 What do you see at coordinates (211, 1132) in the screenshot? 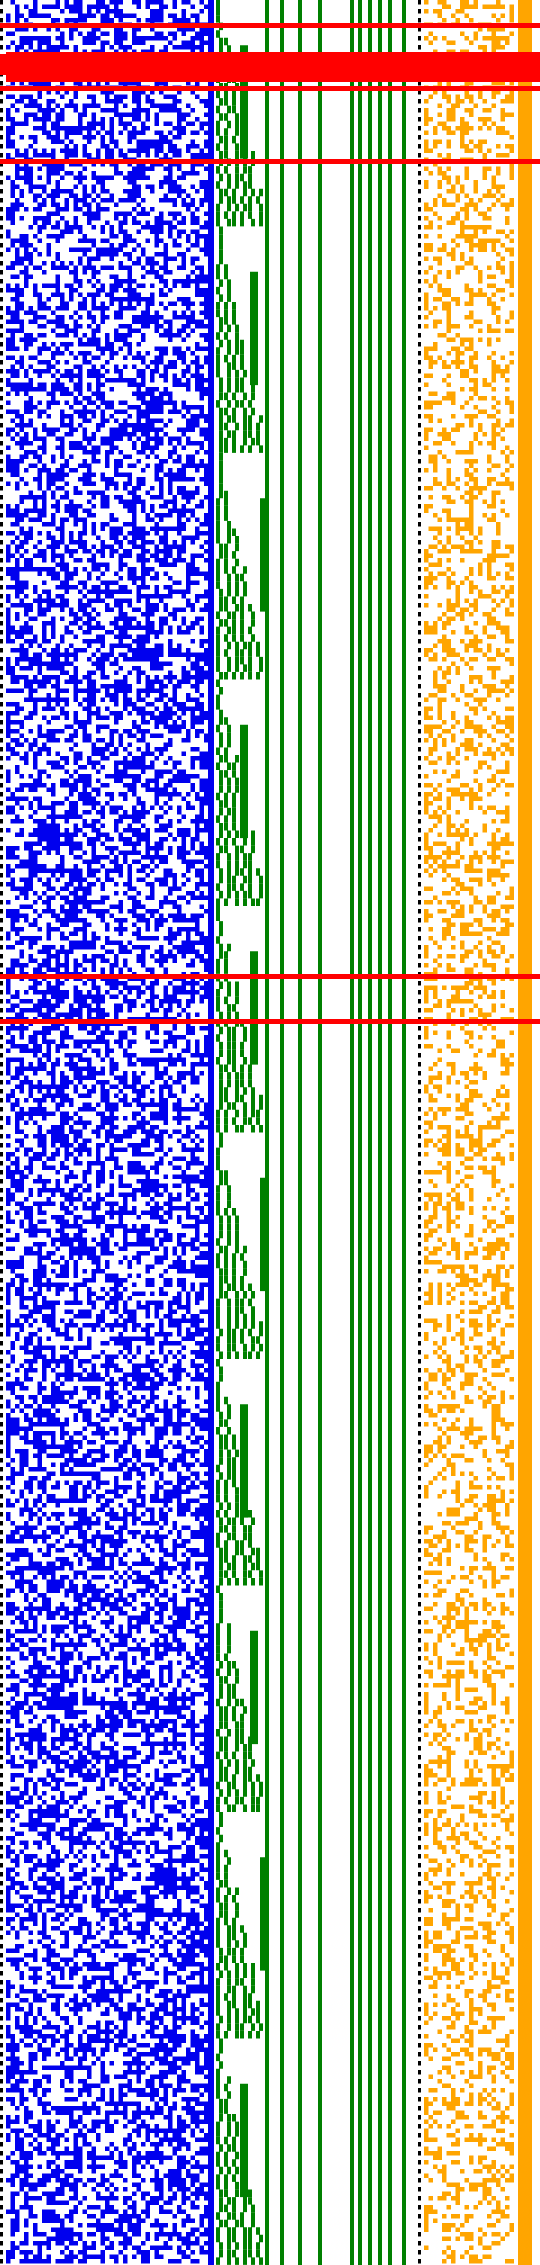
I see `noise-boundary` at bounding box center [211, 1132].